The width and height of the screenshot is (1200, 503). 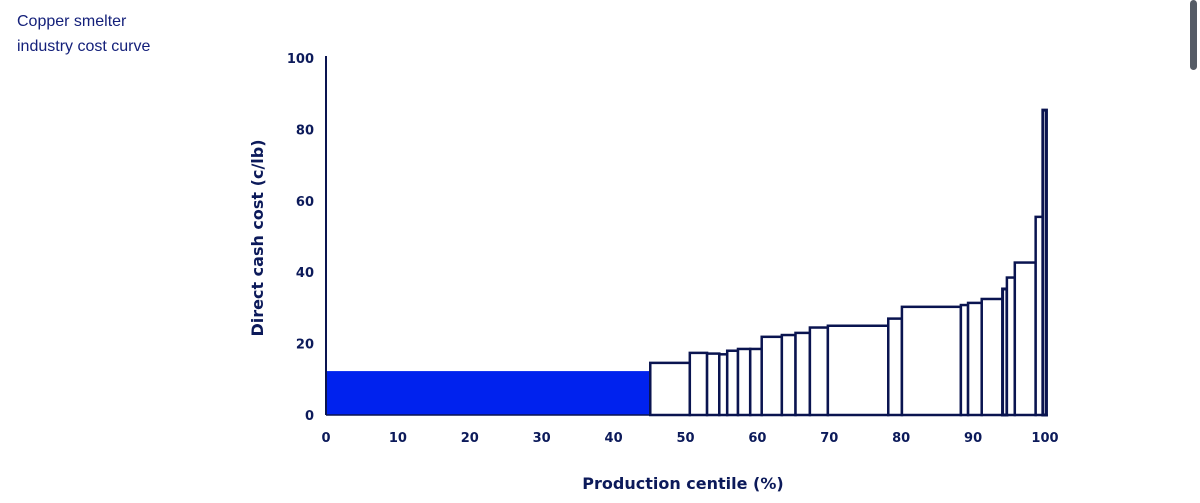 I want to click on x-axis-label: Production centile (%), so click(x=682, y=483).